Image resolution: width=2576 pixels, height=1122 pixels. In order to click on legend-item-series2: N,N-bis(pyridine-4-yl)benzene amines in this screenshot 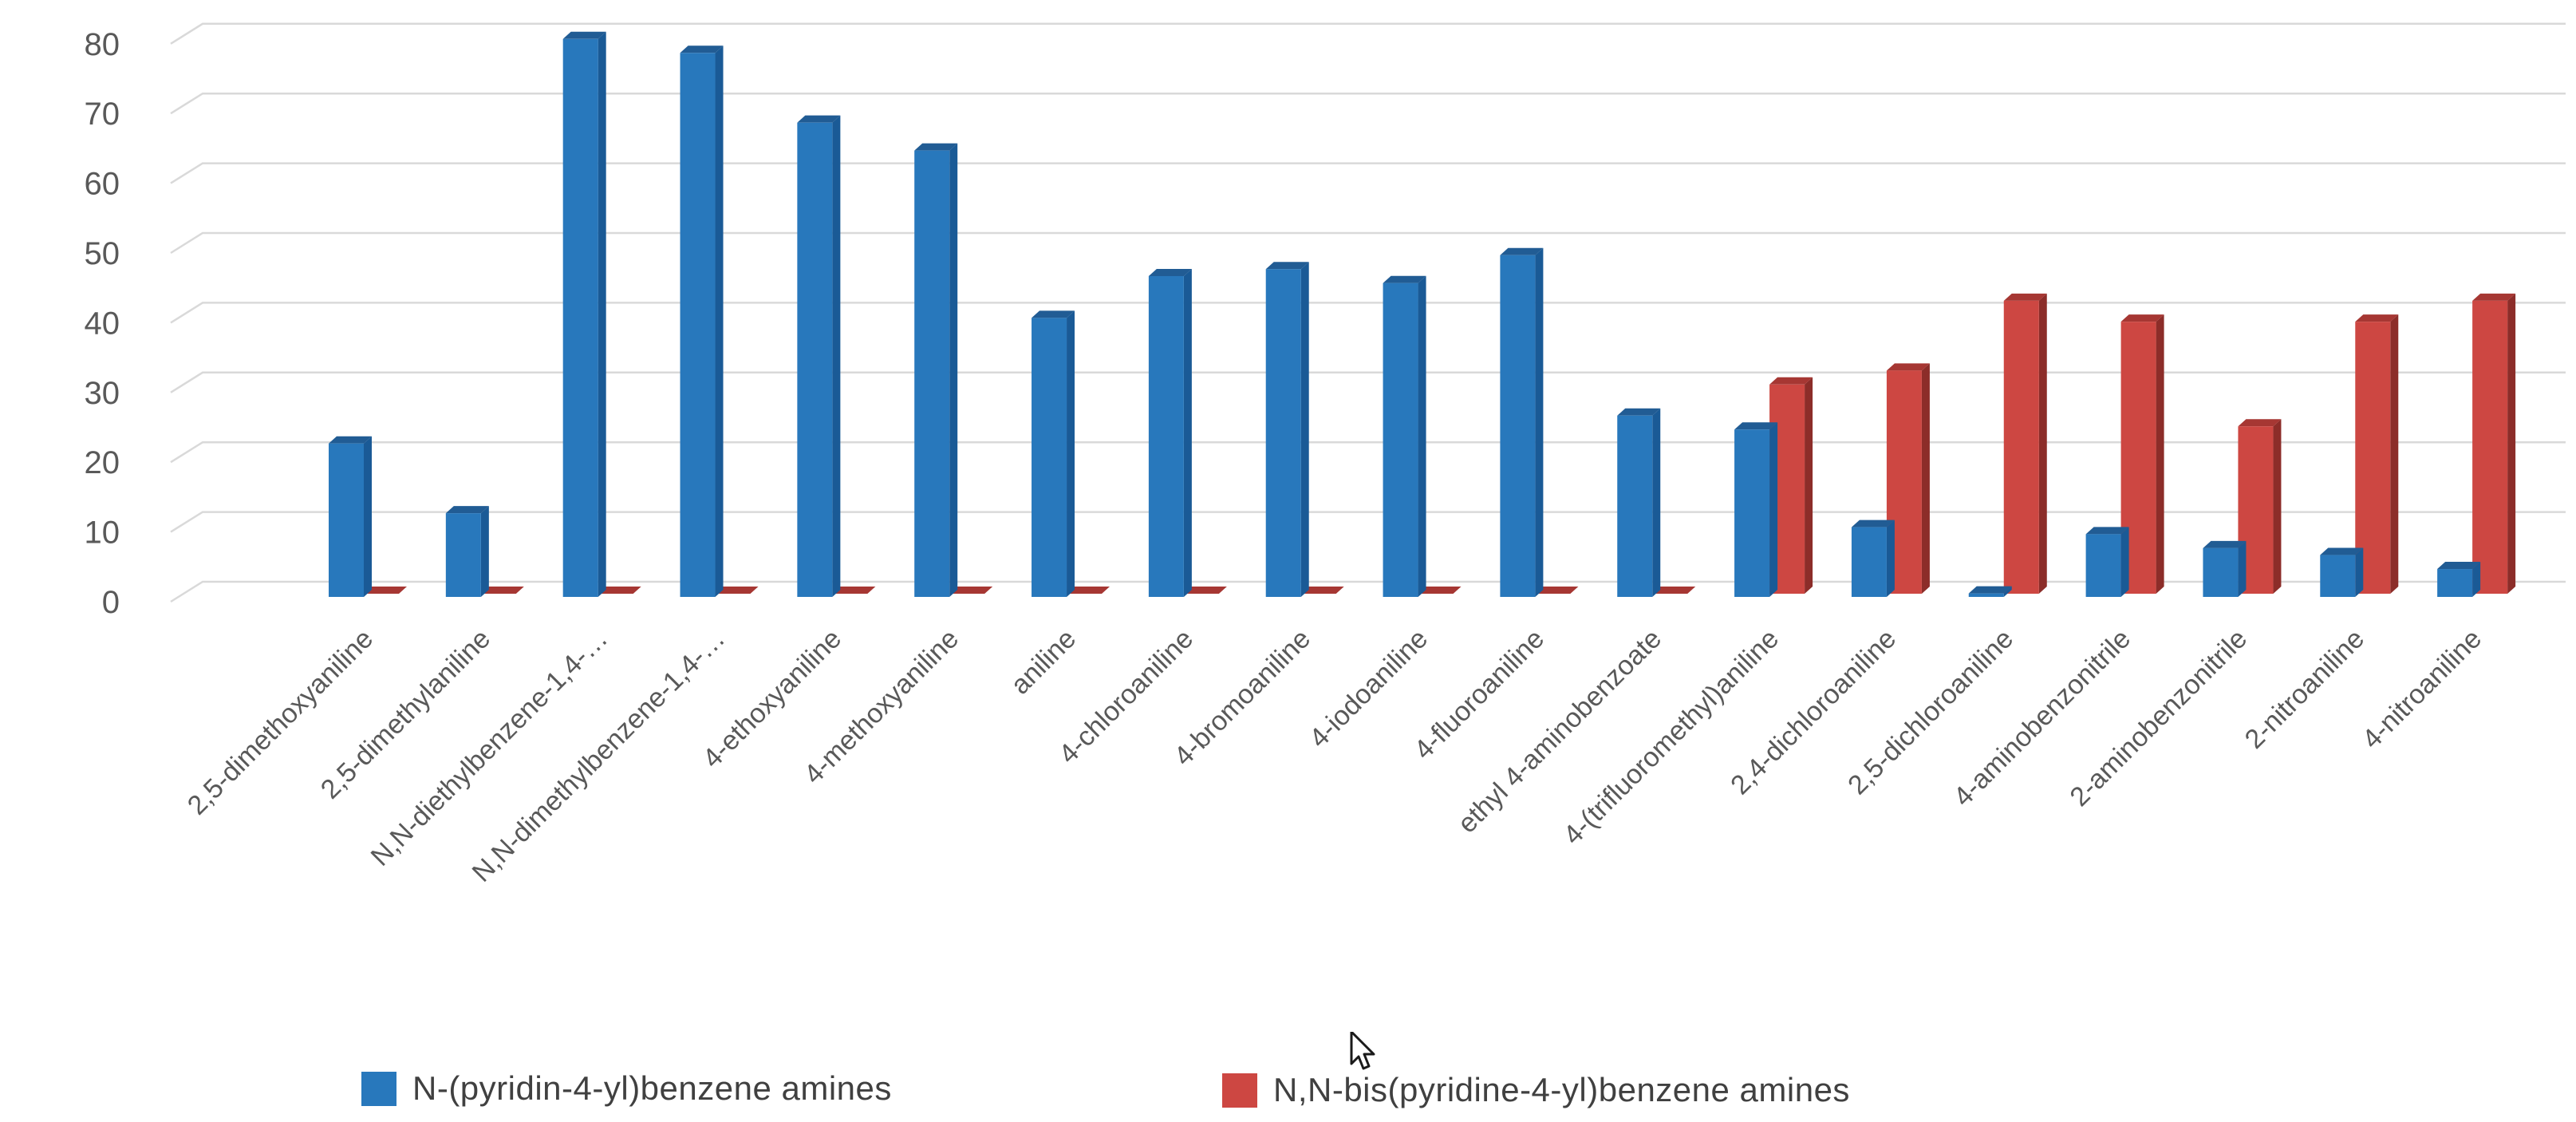, I will do `click(1536, 1090)`.